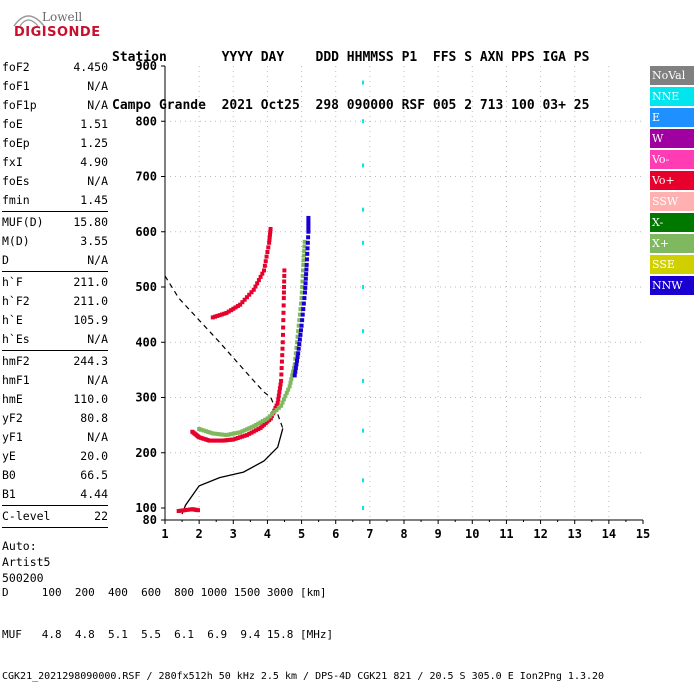  I want to click on param-row-yf1: yF1 N/A, so click(55, 437).